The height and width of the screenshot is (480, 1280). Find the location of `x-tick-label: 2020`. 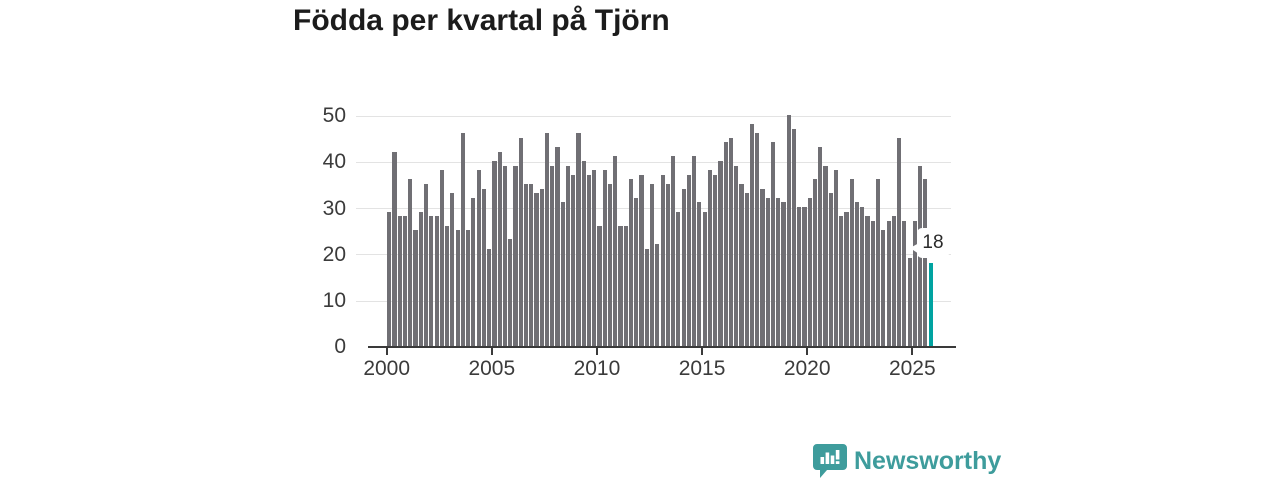

x-tick-label: 2020 is located at coordinates (807, 368).